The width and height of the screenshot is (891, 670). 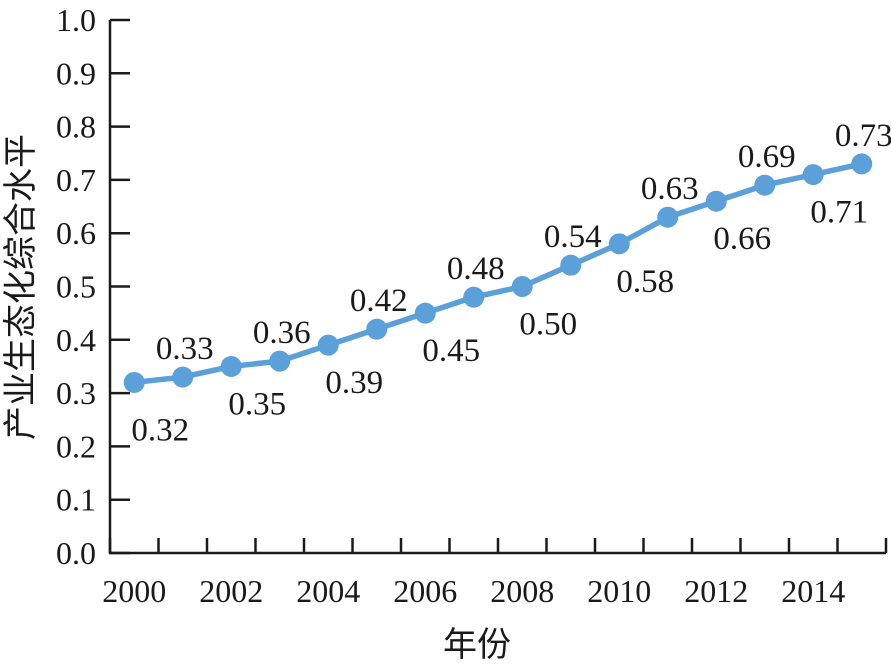 What do you see at coordinates (76, 287) in the screenshot?
I see `y-tick-label: 0.5` at bounding box center [76, 287].